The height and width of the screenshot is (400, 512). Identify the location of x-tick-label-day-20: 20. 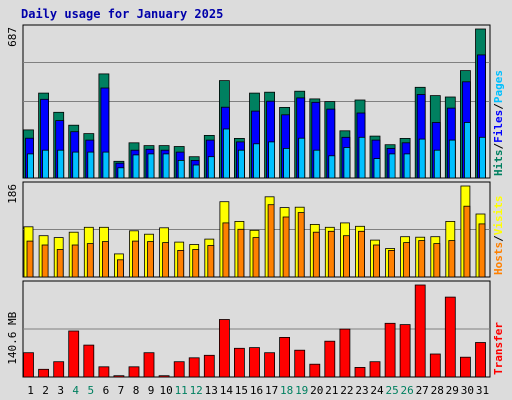
(316, 390).